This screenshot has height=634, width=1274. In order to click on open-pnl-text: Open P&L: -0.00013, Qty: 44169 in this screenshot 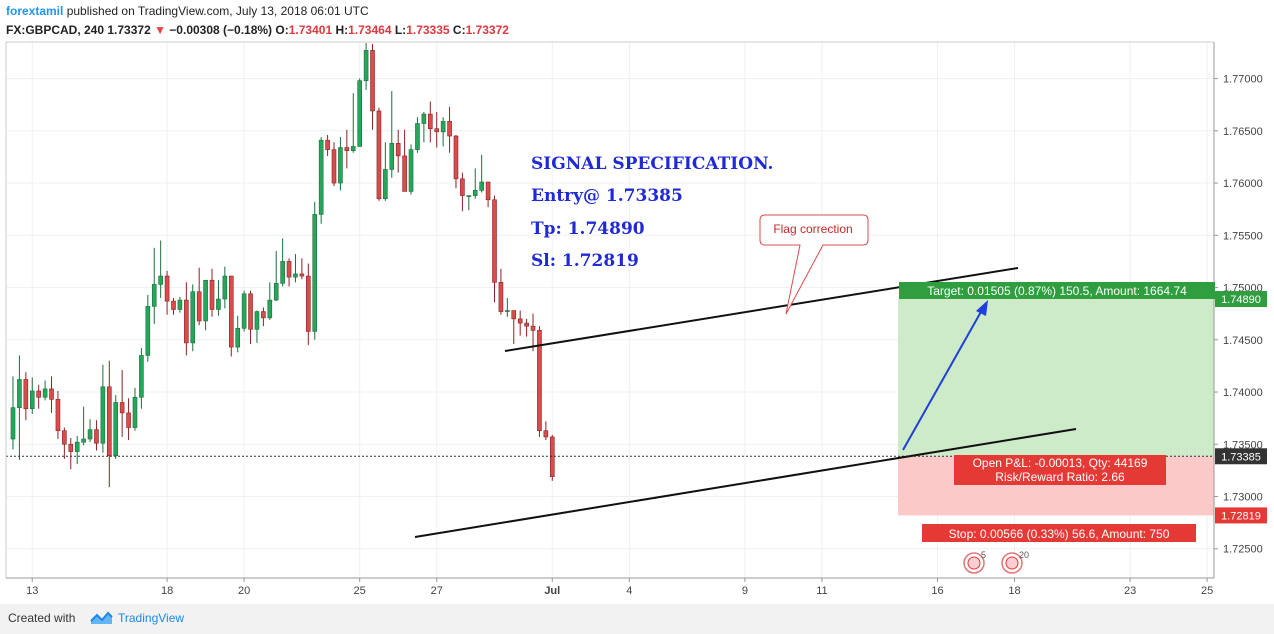, I will do `click(1060, 463)`.